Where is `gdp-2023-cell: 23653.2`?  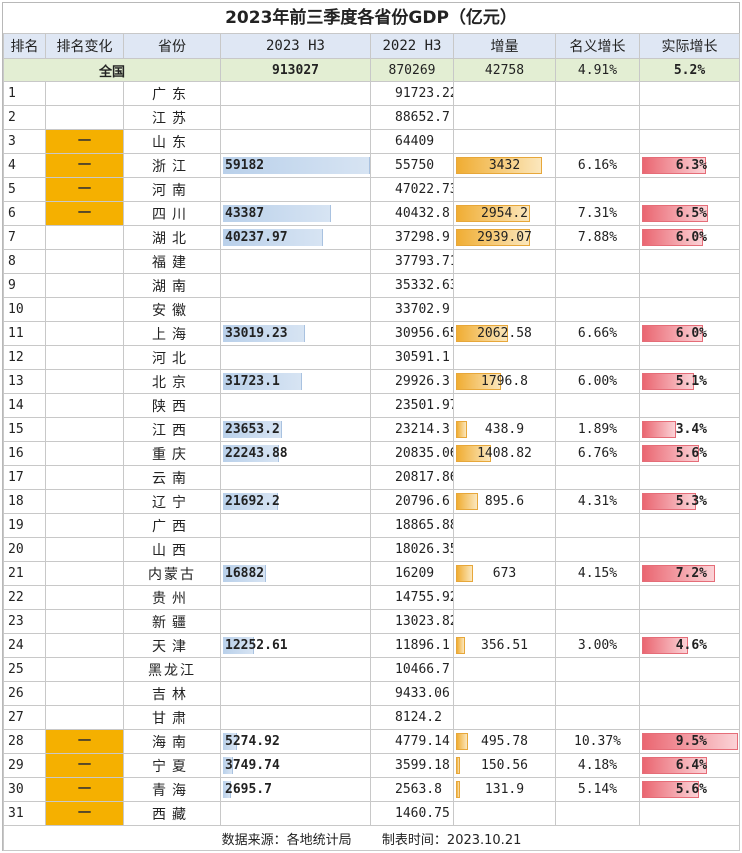
gdp-2023-cell: 23653.2 is located at coordinates (295, 429).